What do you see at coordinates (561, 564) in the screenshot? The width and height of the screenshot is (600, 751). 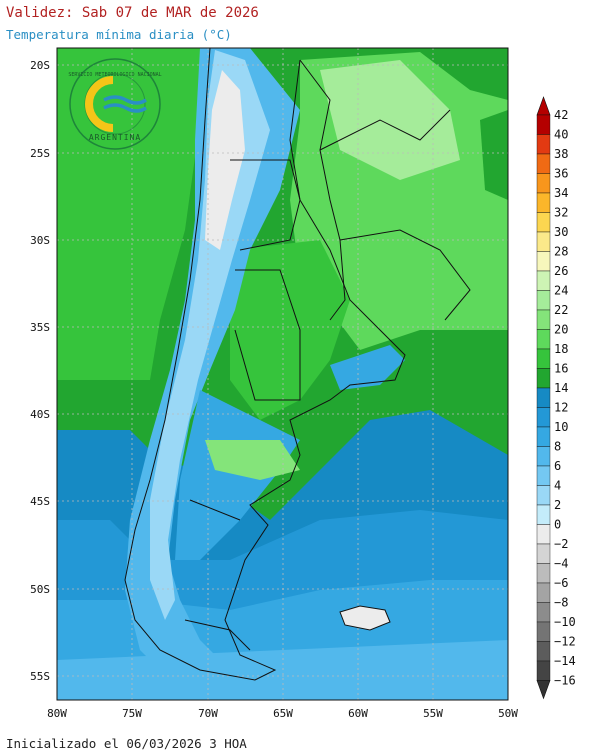 I see `legend-level-label: −4` at bounding box center [561, 564].